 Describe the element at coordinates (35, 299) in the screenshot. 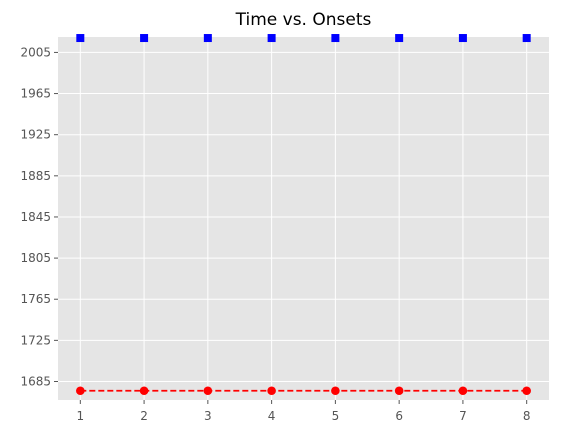

I see `y-tick-label: 1765` at that location.